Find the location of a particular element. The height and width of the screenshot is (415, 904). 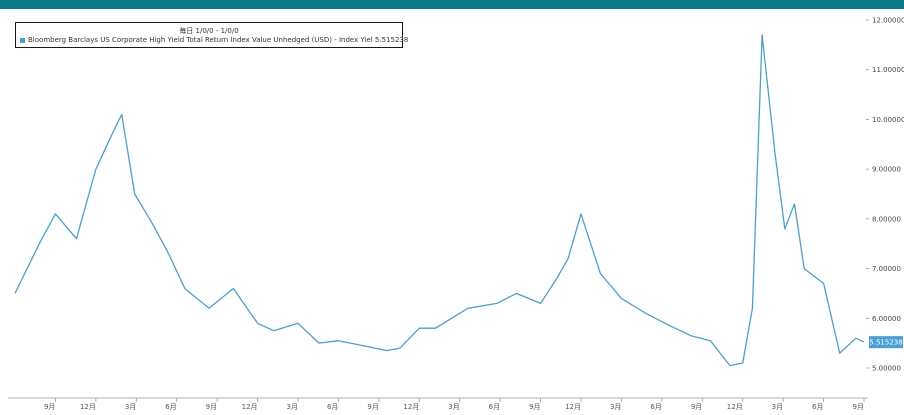

legend-date-range: 毎日 1/0/0 - 1/0/0 is located at coordinates (209, 31).